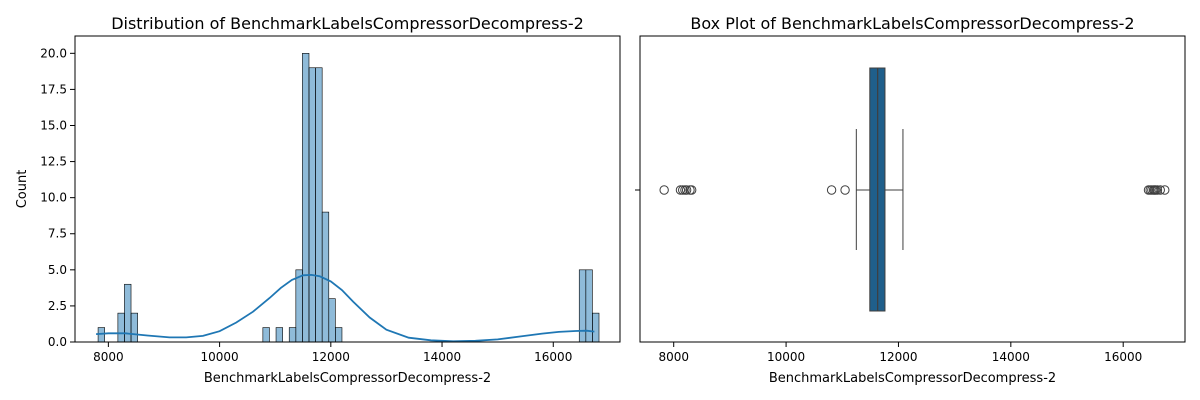 This screenshot has width=1200, height=400. Describe the element at coordinates (347, 378) in the screenshot. I see `histogram-x-axis-label: BenchmarkLabelsCompressorDecompress-2` at that location.